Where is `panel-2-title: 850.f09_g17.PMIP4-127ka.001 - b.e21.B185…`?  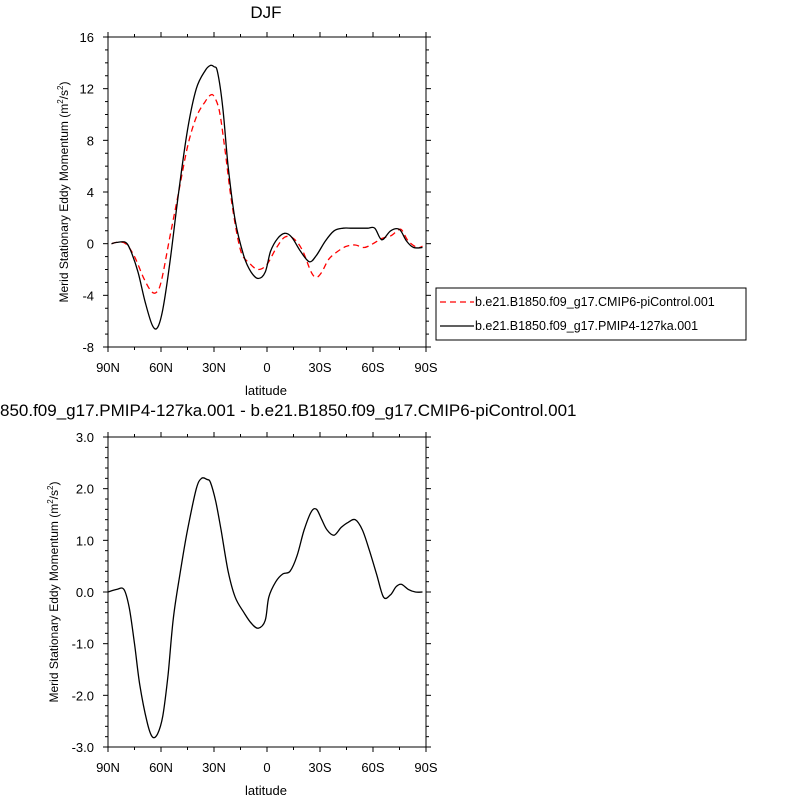
panel-2-title: 850.f09_g17.PMIP4-127ka.001 - b.e21.B185… is located at coordinates (288, 410).